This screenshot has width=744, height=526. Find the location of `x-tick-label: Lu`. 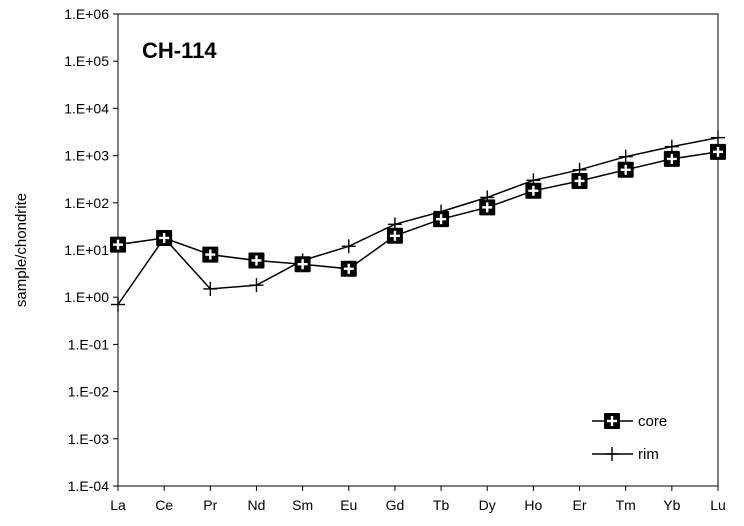

x-tick-label: Lu is located at coordinates (718, 505).